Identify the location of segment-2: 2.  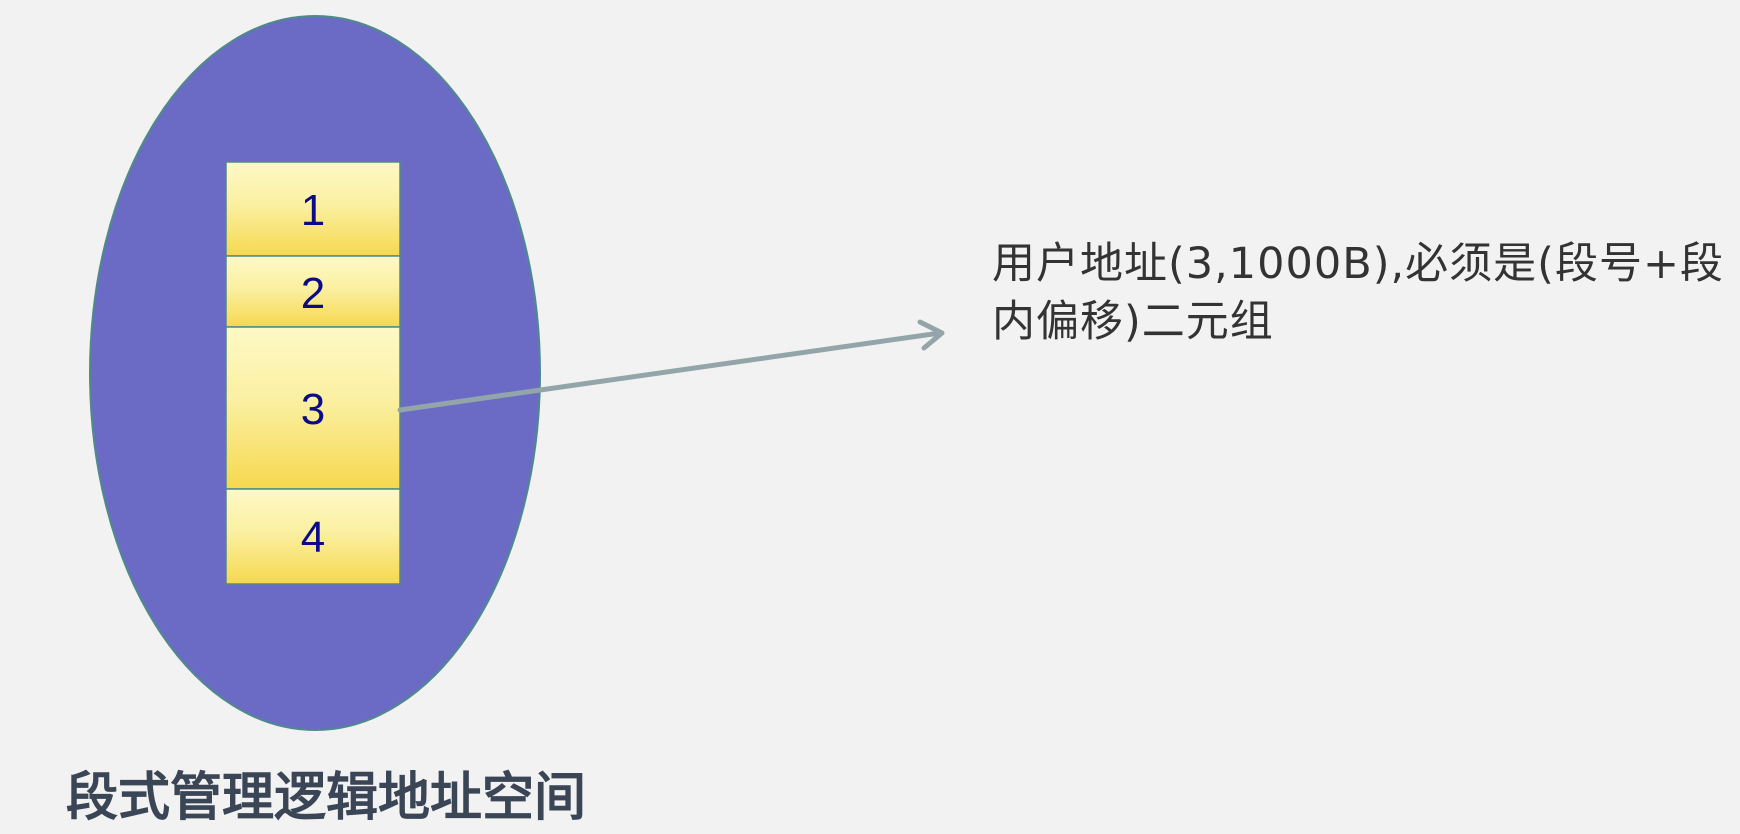
(313, 291).